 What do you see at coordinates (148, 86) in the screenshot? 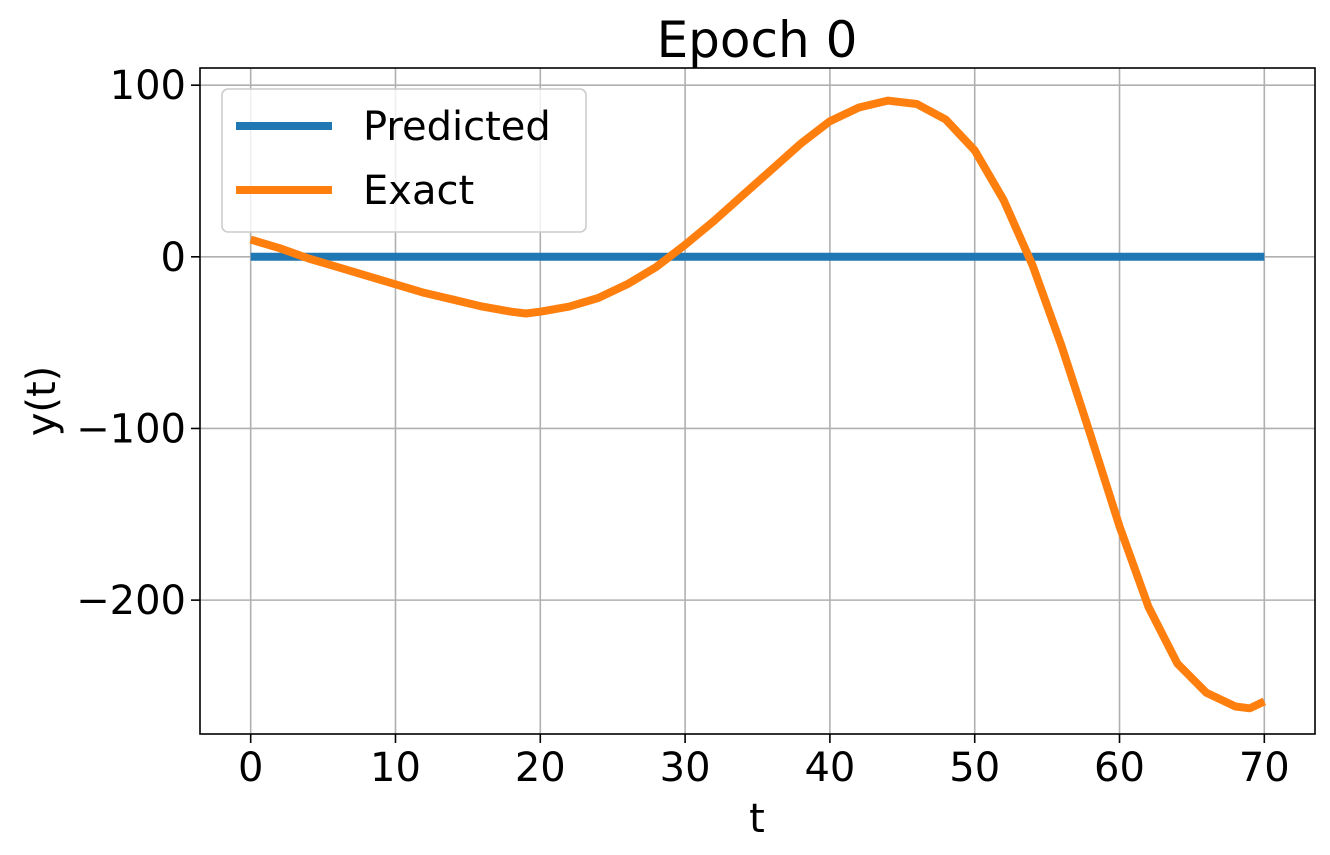
I see `y-tick-label: 100` at bounding box center [148, 86].